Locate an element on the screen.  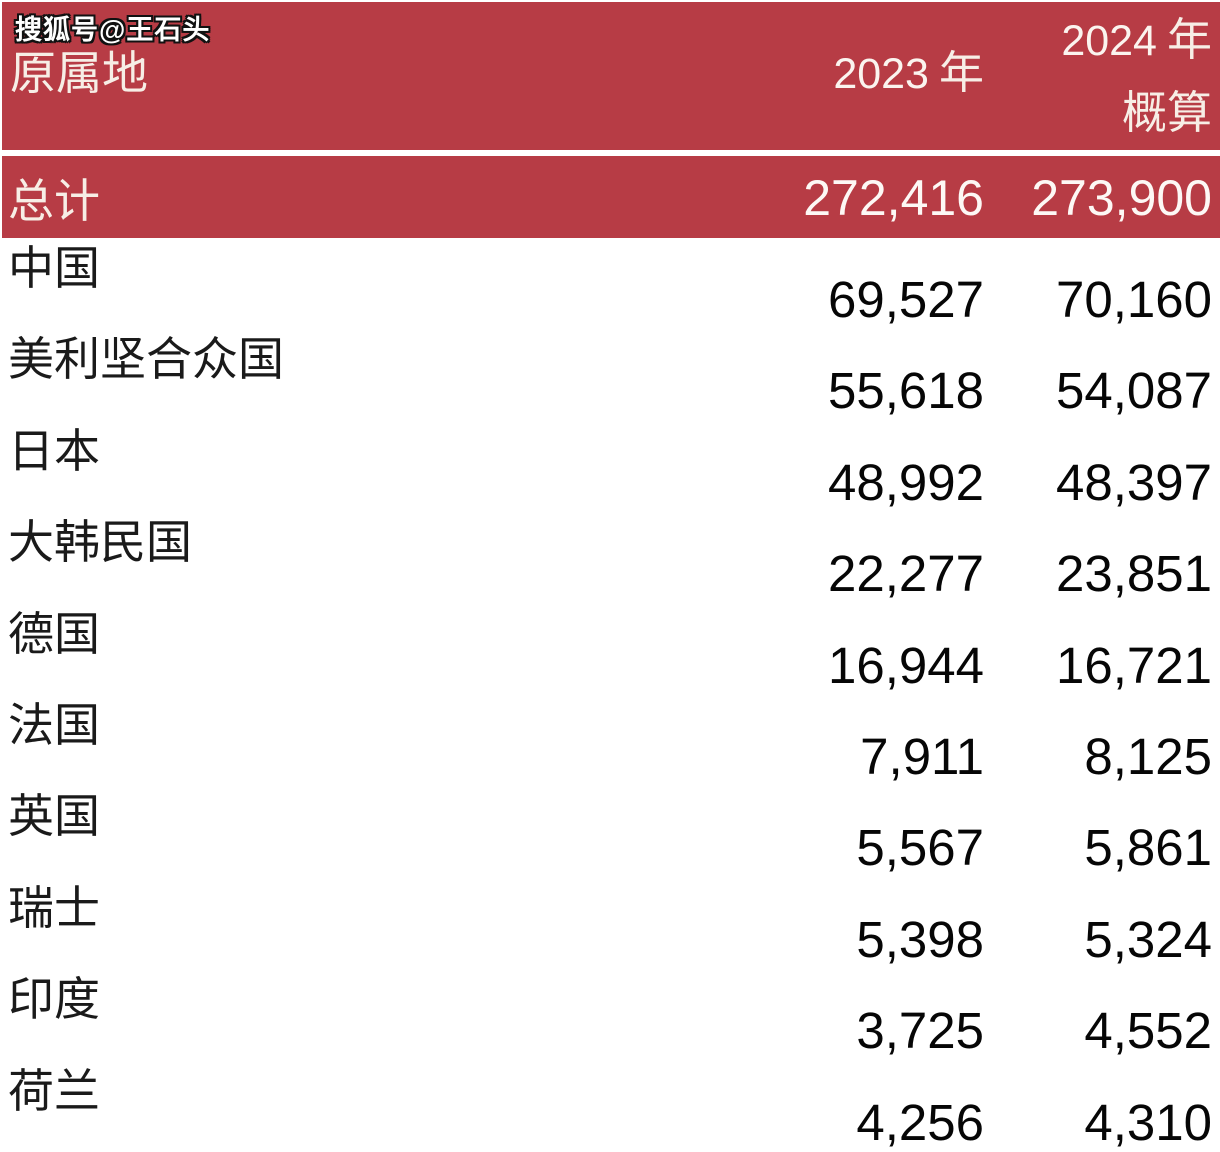
value-2023: 3,725 is located at coordinates (920, 1031).